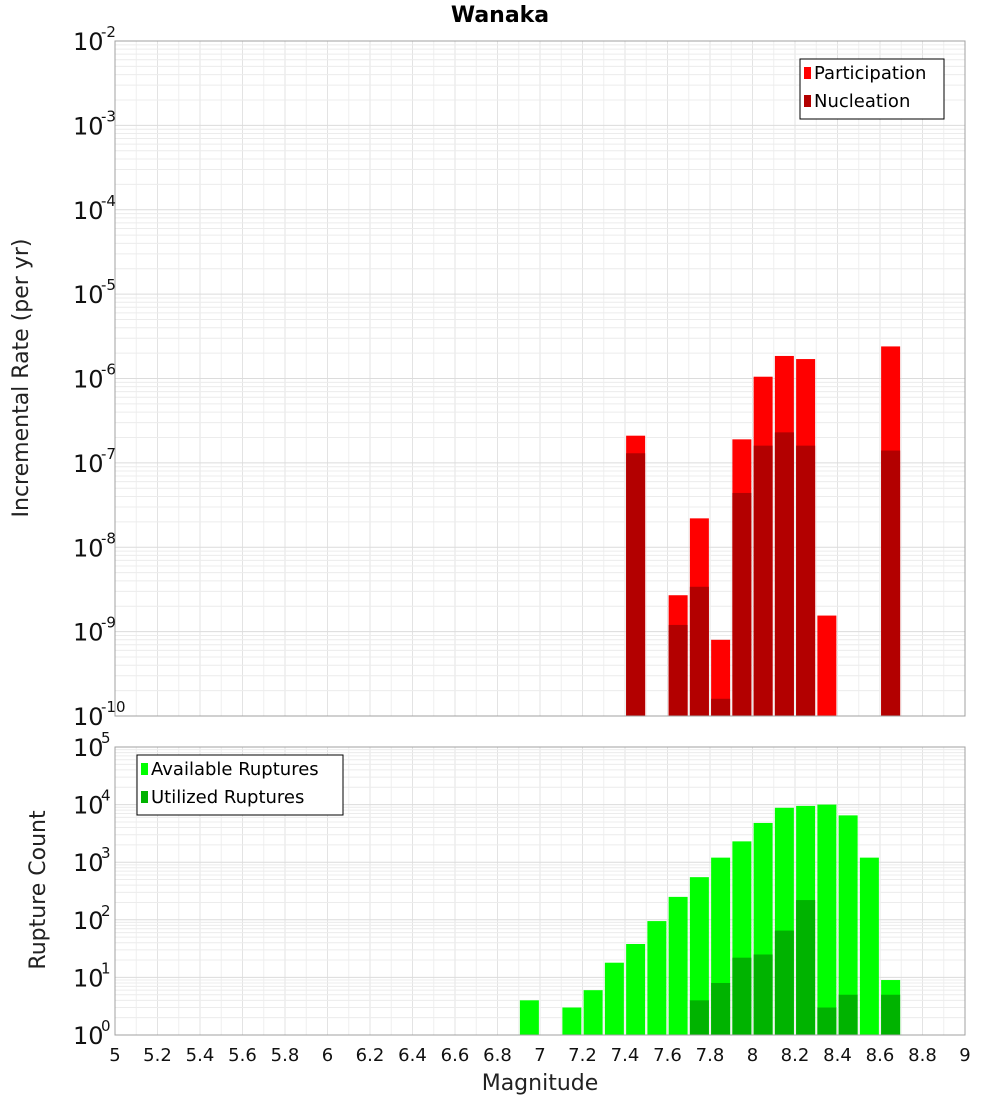  I want to click on count-y-tick-label: 10⁴, so click(92, 803).